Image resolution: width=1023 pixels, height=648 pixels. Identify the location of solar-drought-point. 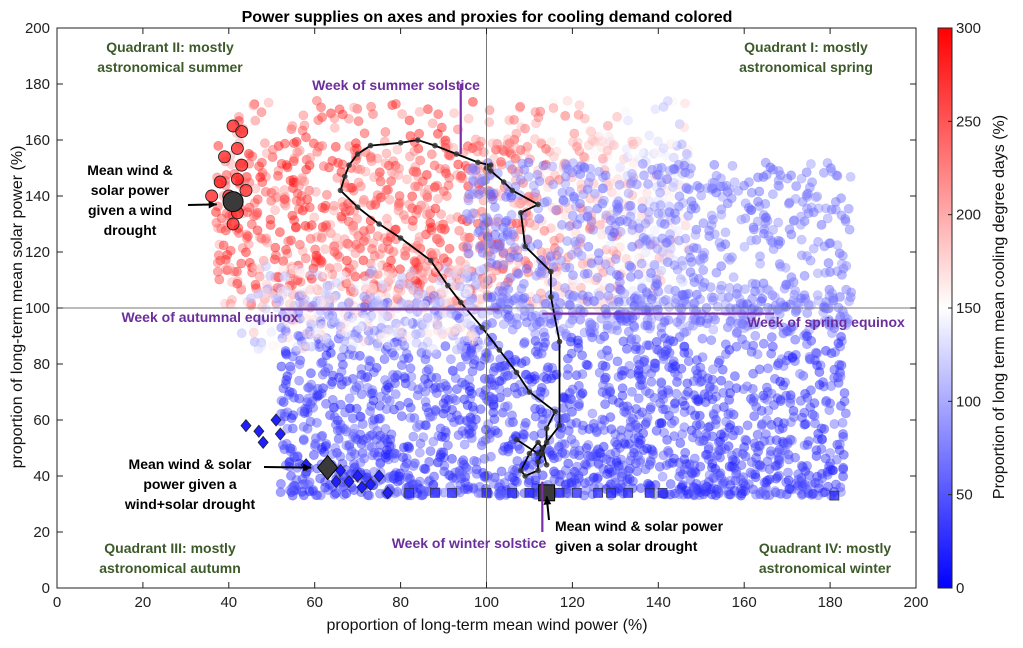
(435, 492).